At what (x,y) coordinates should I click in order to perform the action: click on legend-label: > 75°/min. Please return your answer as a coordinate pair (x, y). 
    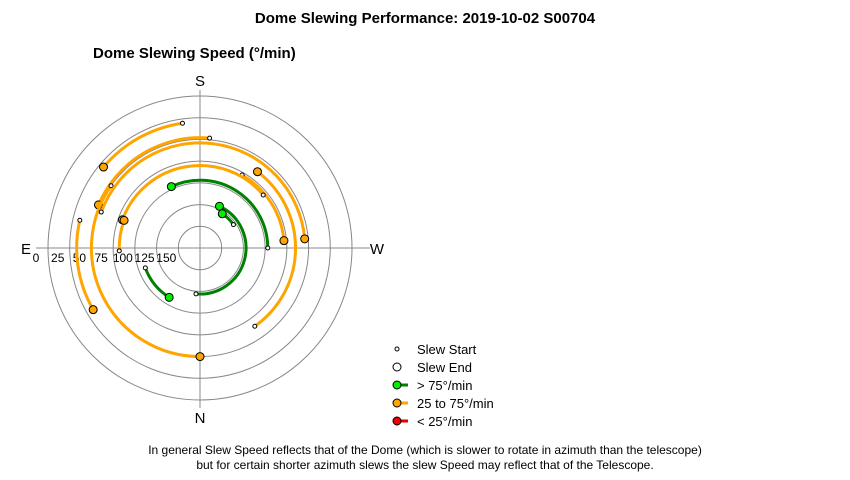
    Looking at the image, I should click on (445, 385).